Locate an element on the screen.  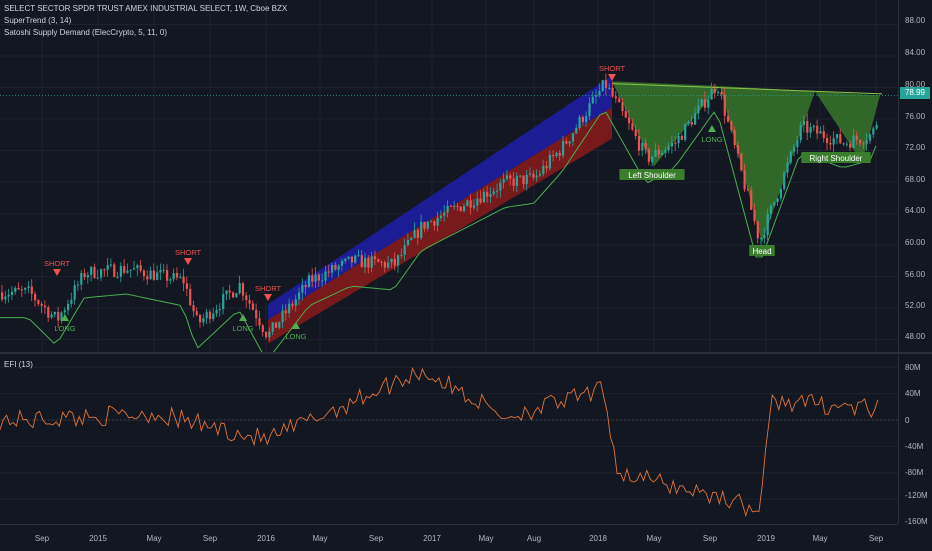
price-axis-label: 84.00 is located at coordinates (915, 52).